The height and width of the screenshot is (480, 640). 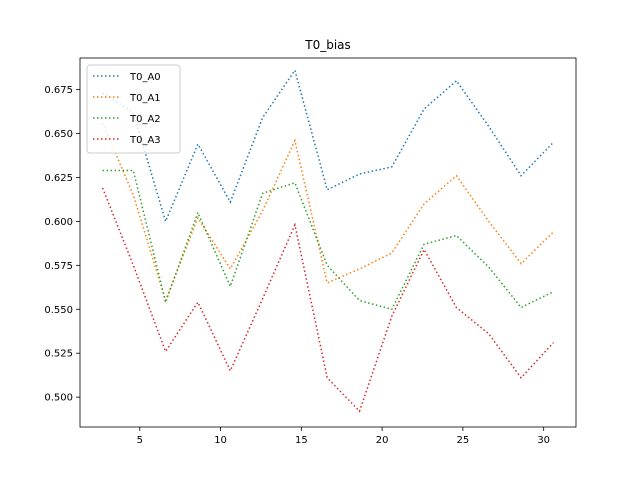 What do you see at coordinates (301, 440) in the screenshot?
I see `x-tick-label: 15` at bounding box center [301, 440].